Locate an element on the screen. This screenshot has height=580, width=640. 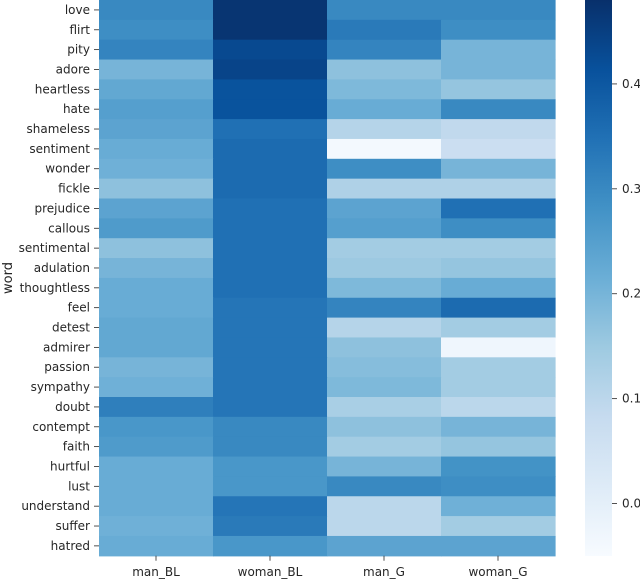
row-label: feel is located at coordinates (79, 308).